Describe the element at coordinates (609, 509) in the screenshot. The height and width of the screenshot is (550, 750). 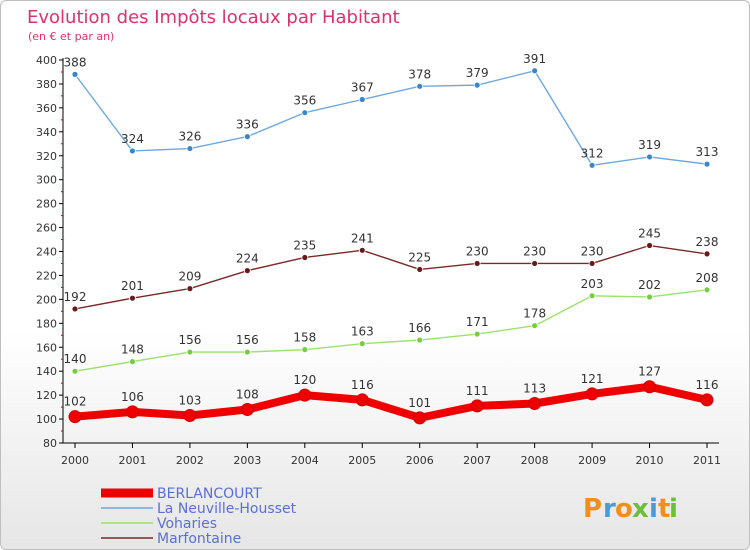
I see `logo-letter: r` at that location.